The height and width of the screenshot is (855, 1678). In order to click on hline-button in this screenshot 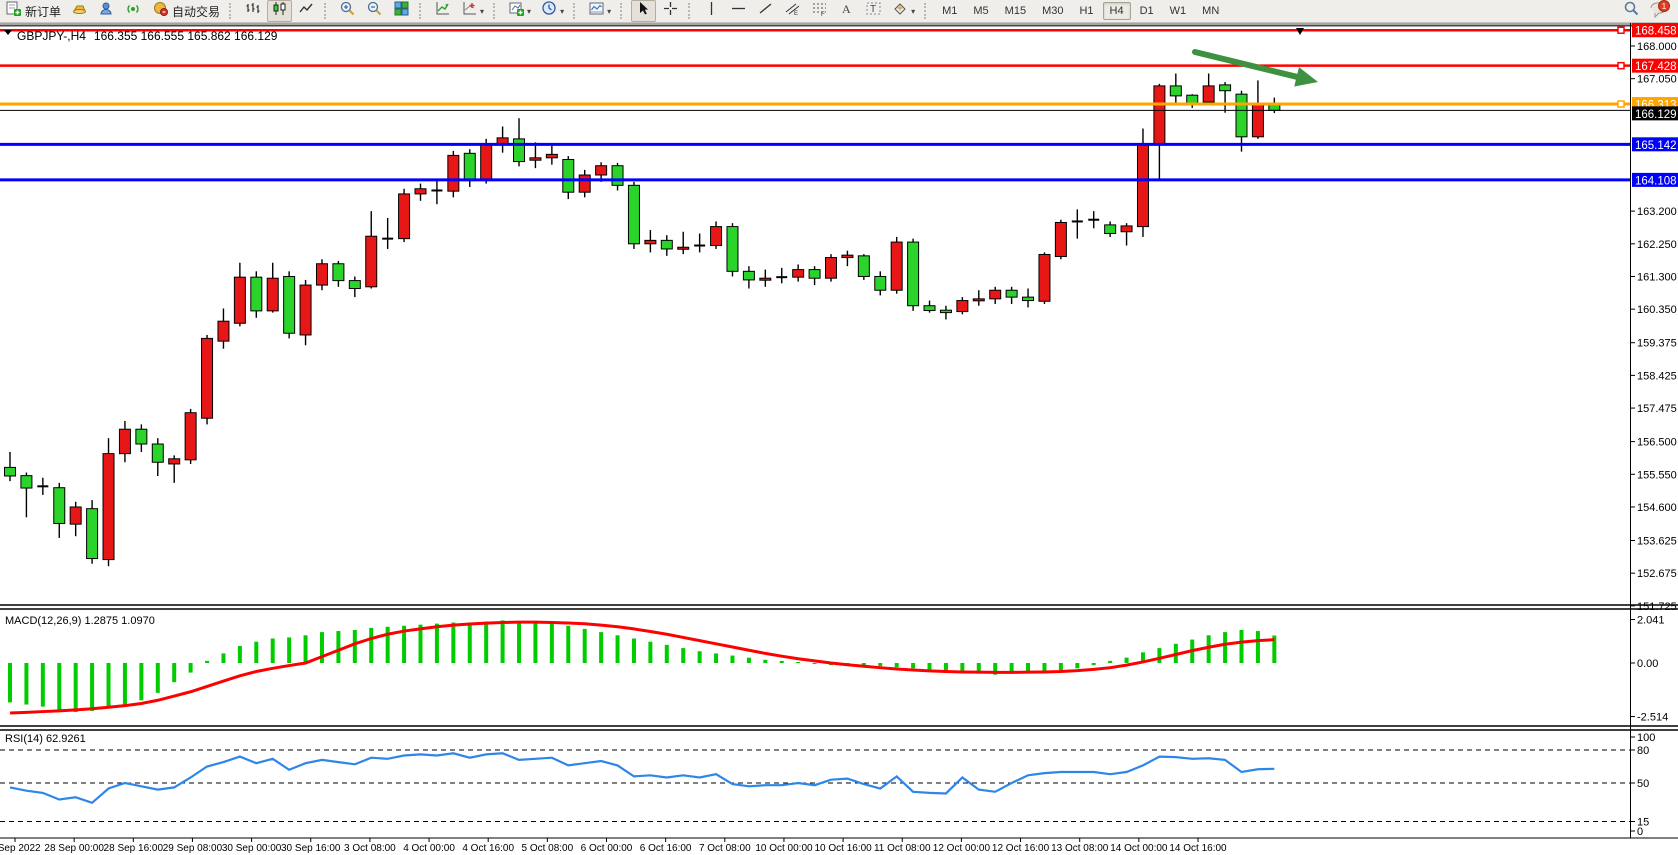, I will do `click(738, 11)`.